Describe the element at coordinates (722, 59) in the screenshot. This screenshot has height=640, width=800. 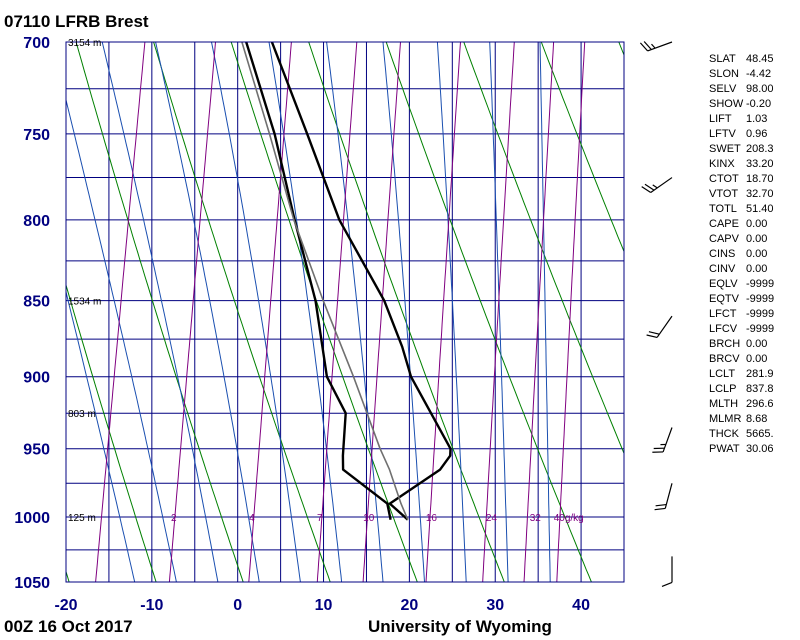
I see `index-name: SLAT` at that location.